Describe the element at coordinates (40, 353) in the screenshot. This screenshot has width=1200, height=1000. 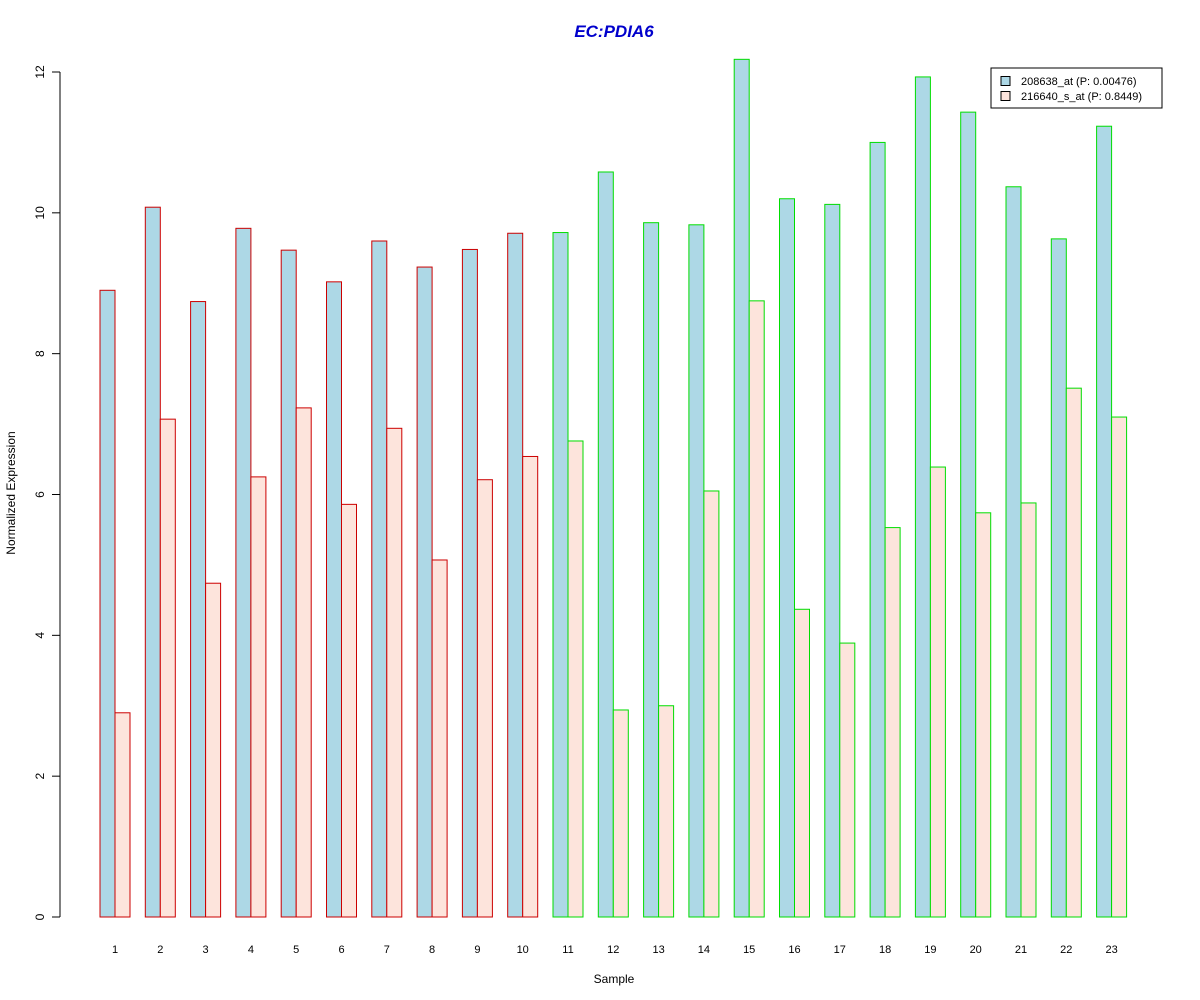
I see `y-tick-label: 8` at that location.